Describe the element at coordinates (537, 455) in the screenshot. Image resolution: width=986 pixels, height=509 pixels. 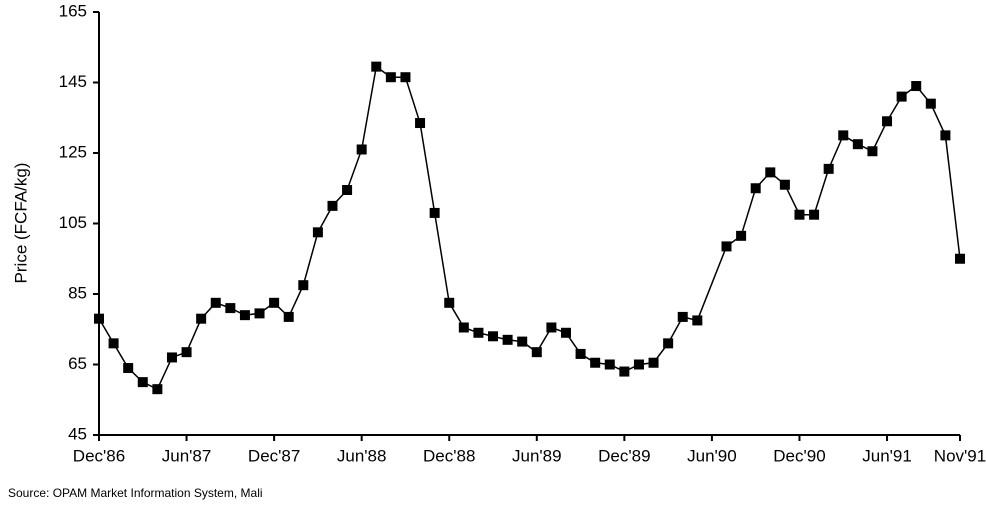
I see `x-tick-label: Jun'89` at that location.